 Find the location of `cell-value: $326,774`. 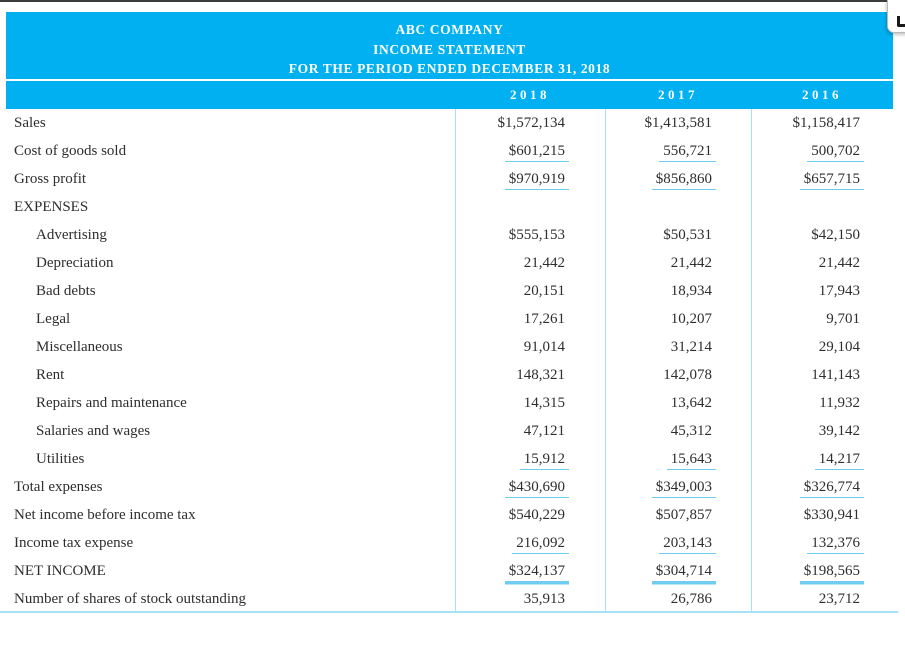

cell-value: $326,774 is located at coordinates (831, 488).